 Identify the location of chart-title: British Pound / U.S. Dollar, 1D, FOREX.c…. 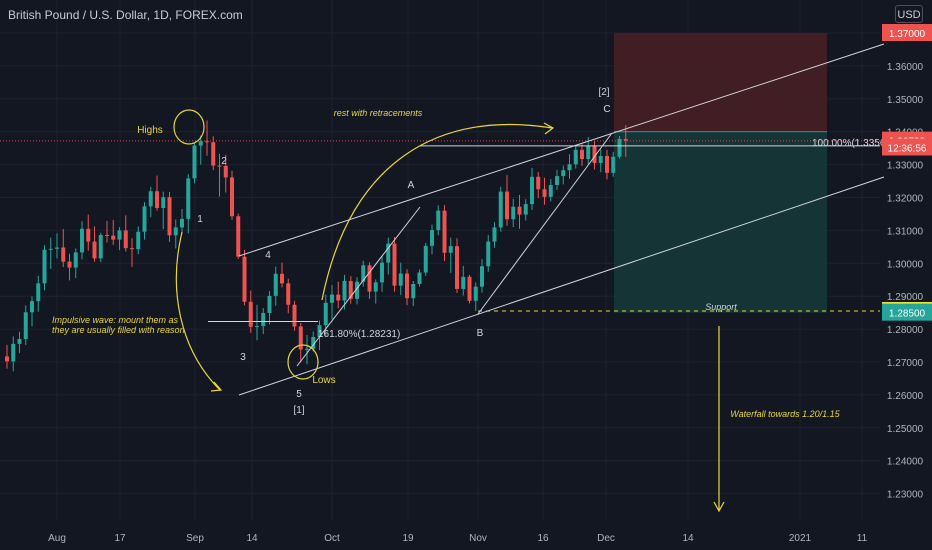
(125, 15).